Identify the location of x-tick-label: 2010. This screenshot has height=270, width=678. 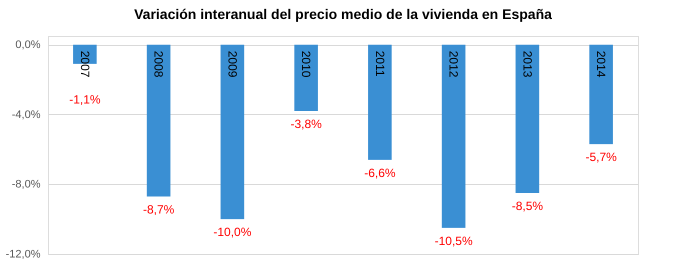
(306, 64).